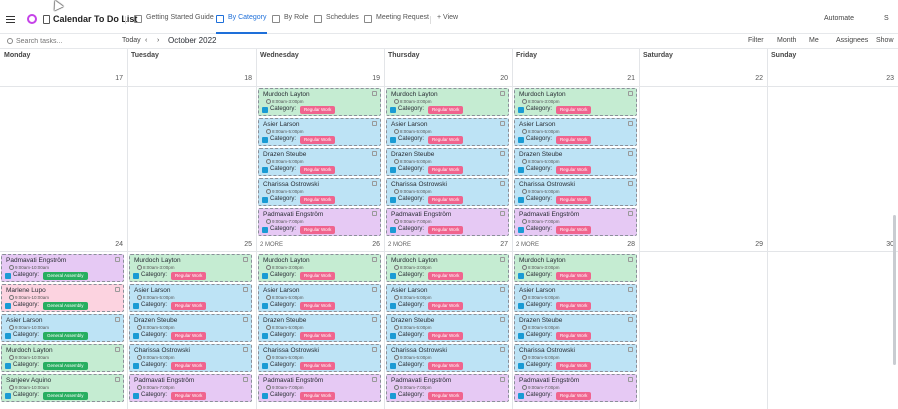 The height and width of the screenshot is (409, 898). I want to click on search-input, so click(61, 41).